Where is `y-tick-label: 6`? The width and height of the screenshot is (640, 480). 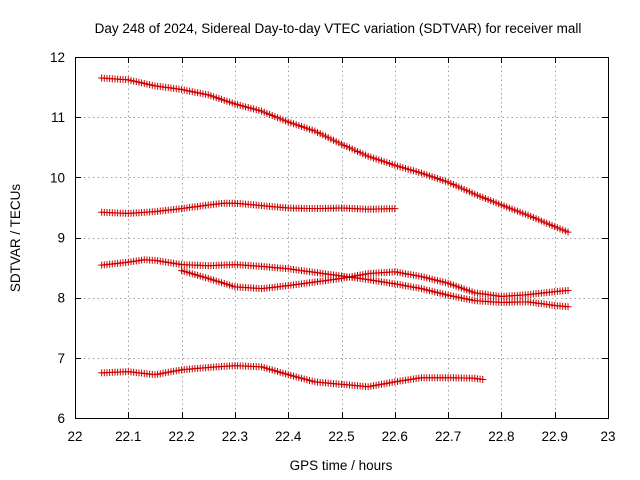 y-tick-label: 6 is located at coordinates (61, 418).